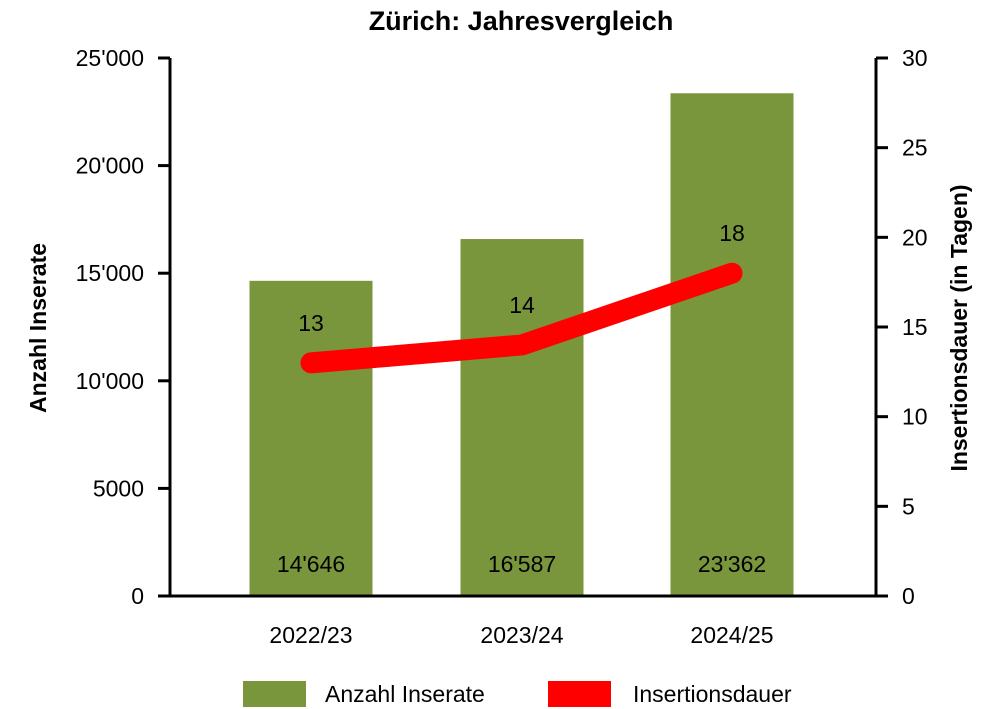 The width and height of the screenshot is (1004, 709). What do you see at coordinates (517, 694) in the screenshot?
I see `legend: Anzahl Inserate Insertionsdauer` at bounding box center [517, 694].